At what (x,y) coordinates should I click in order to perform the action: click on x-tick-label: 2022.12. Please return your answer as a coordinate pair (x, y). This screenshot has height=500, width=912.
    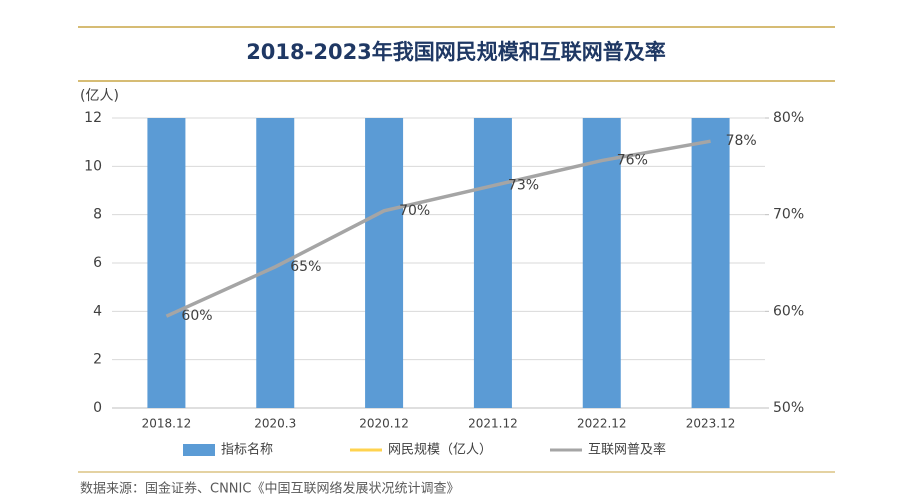
    Looking at the image, I should click on (602, 424).